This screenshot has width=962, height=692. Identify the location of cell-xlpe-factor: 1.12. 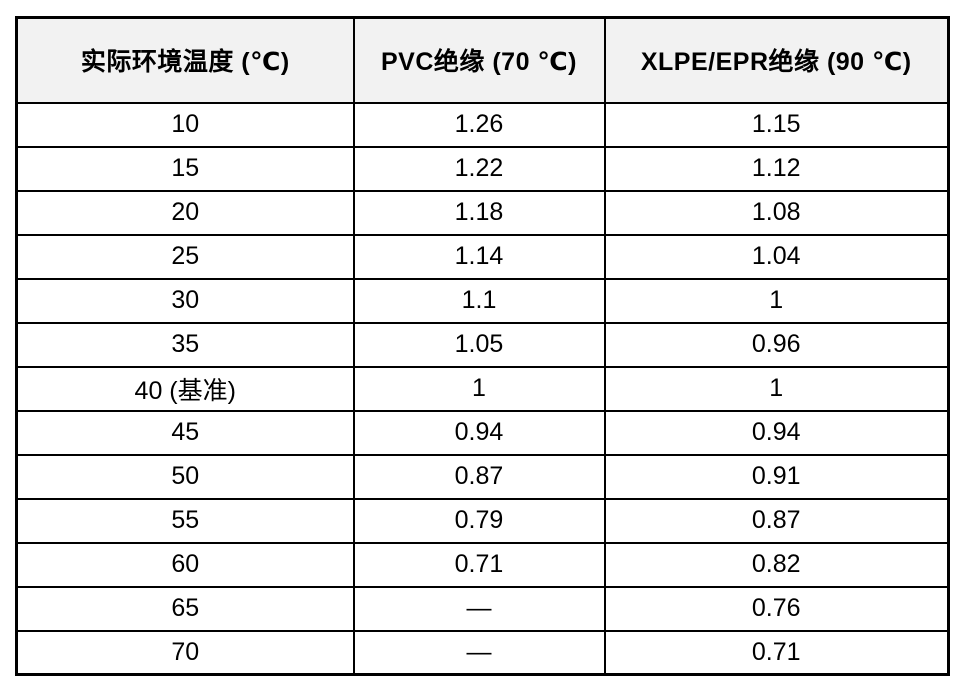
(776, 168).